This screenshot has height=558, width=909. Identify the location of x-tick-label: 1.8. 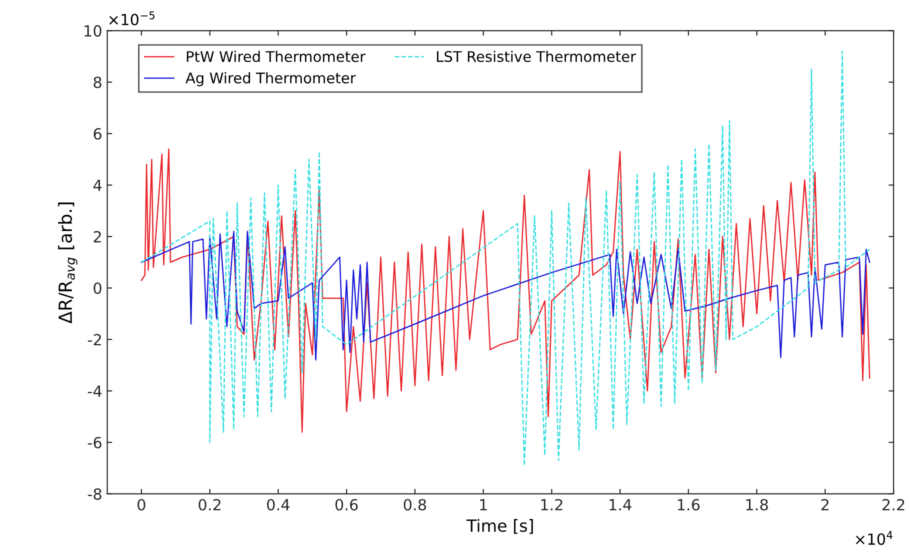
(757, 504).